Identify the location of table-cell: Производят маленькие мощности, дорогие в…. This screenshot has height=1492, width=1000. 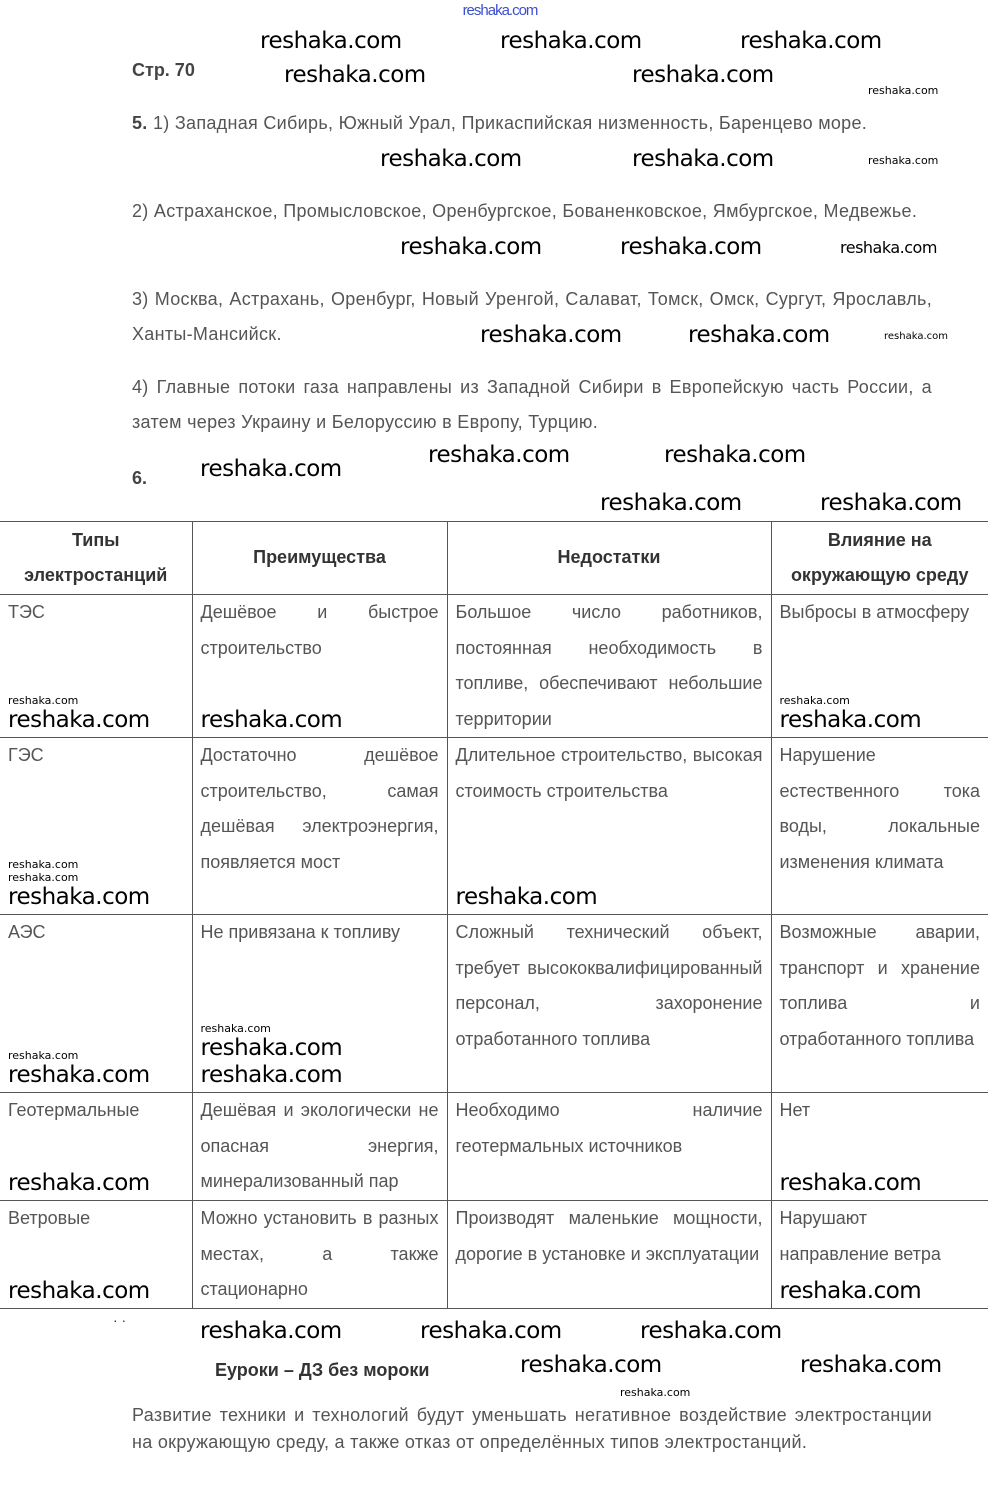
(609, 1254).